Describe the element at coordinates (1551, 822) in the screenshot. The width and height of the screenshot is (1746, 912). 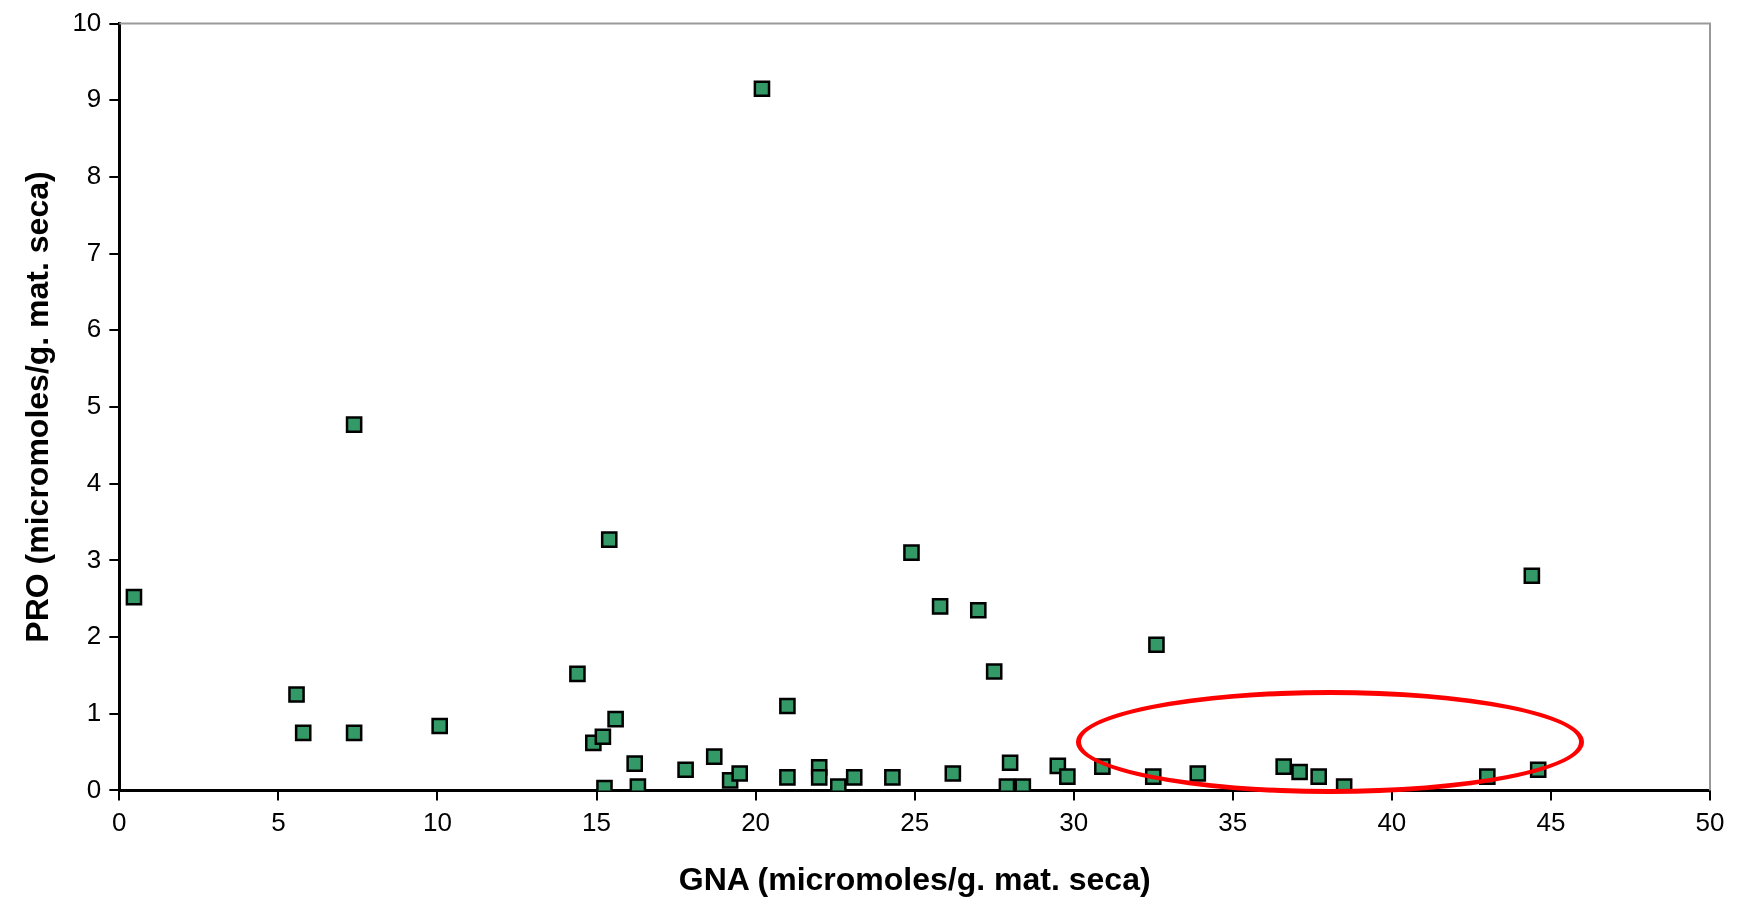
I see `x-tick-label: 45` at that location.